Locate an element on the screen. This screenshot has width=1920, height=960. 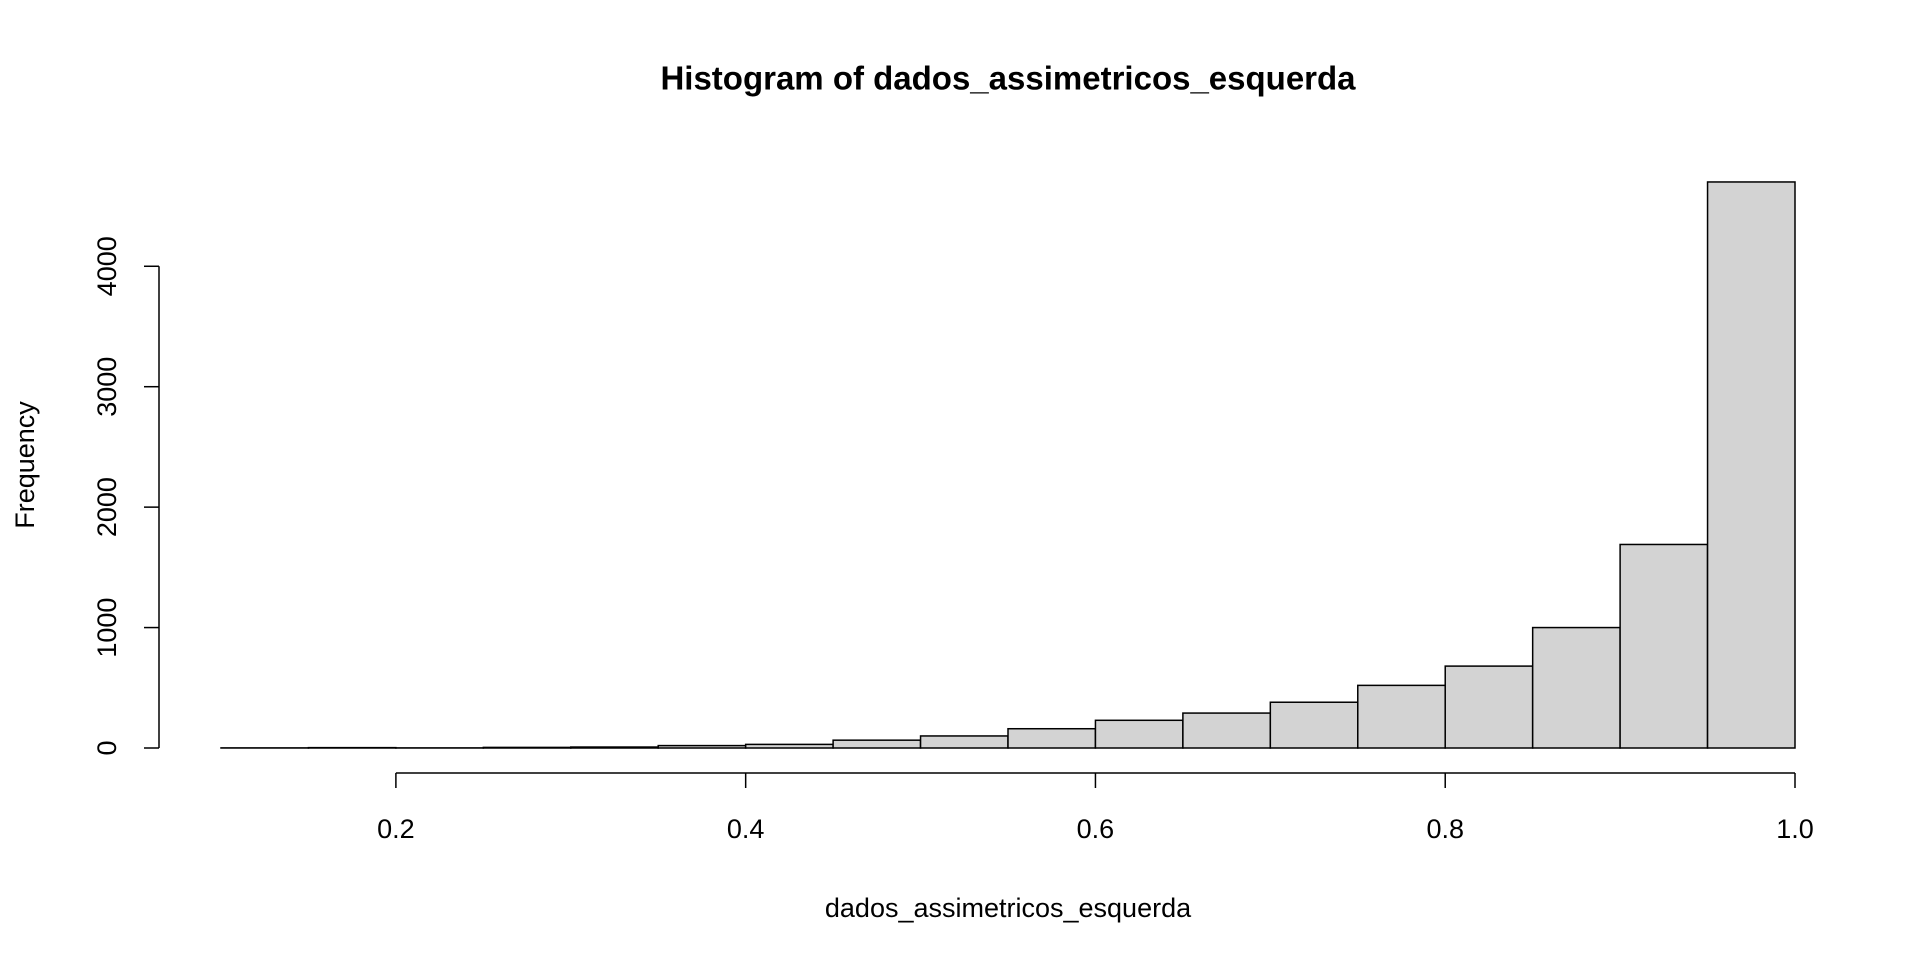
y-tick-label: 3000 is located at coordinates (107, 387).